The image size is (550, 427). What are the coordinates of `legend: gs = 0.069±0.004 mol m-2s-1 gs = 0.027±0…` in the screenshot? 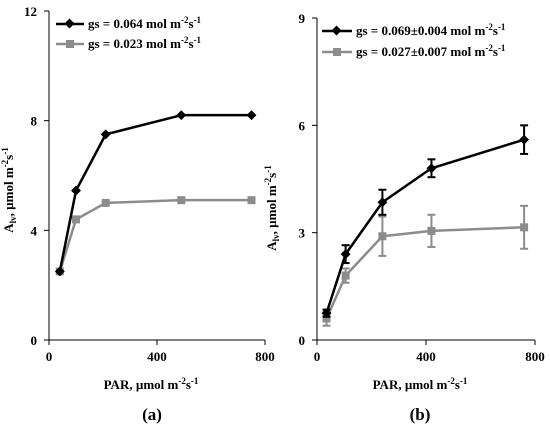 It's located at (414, 40).